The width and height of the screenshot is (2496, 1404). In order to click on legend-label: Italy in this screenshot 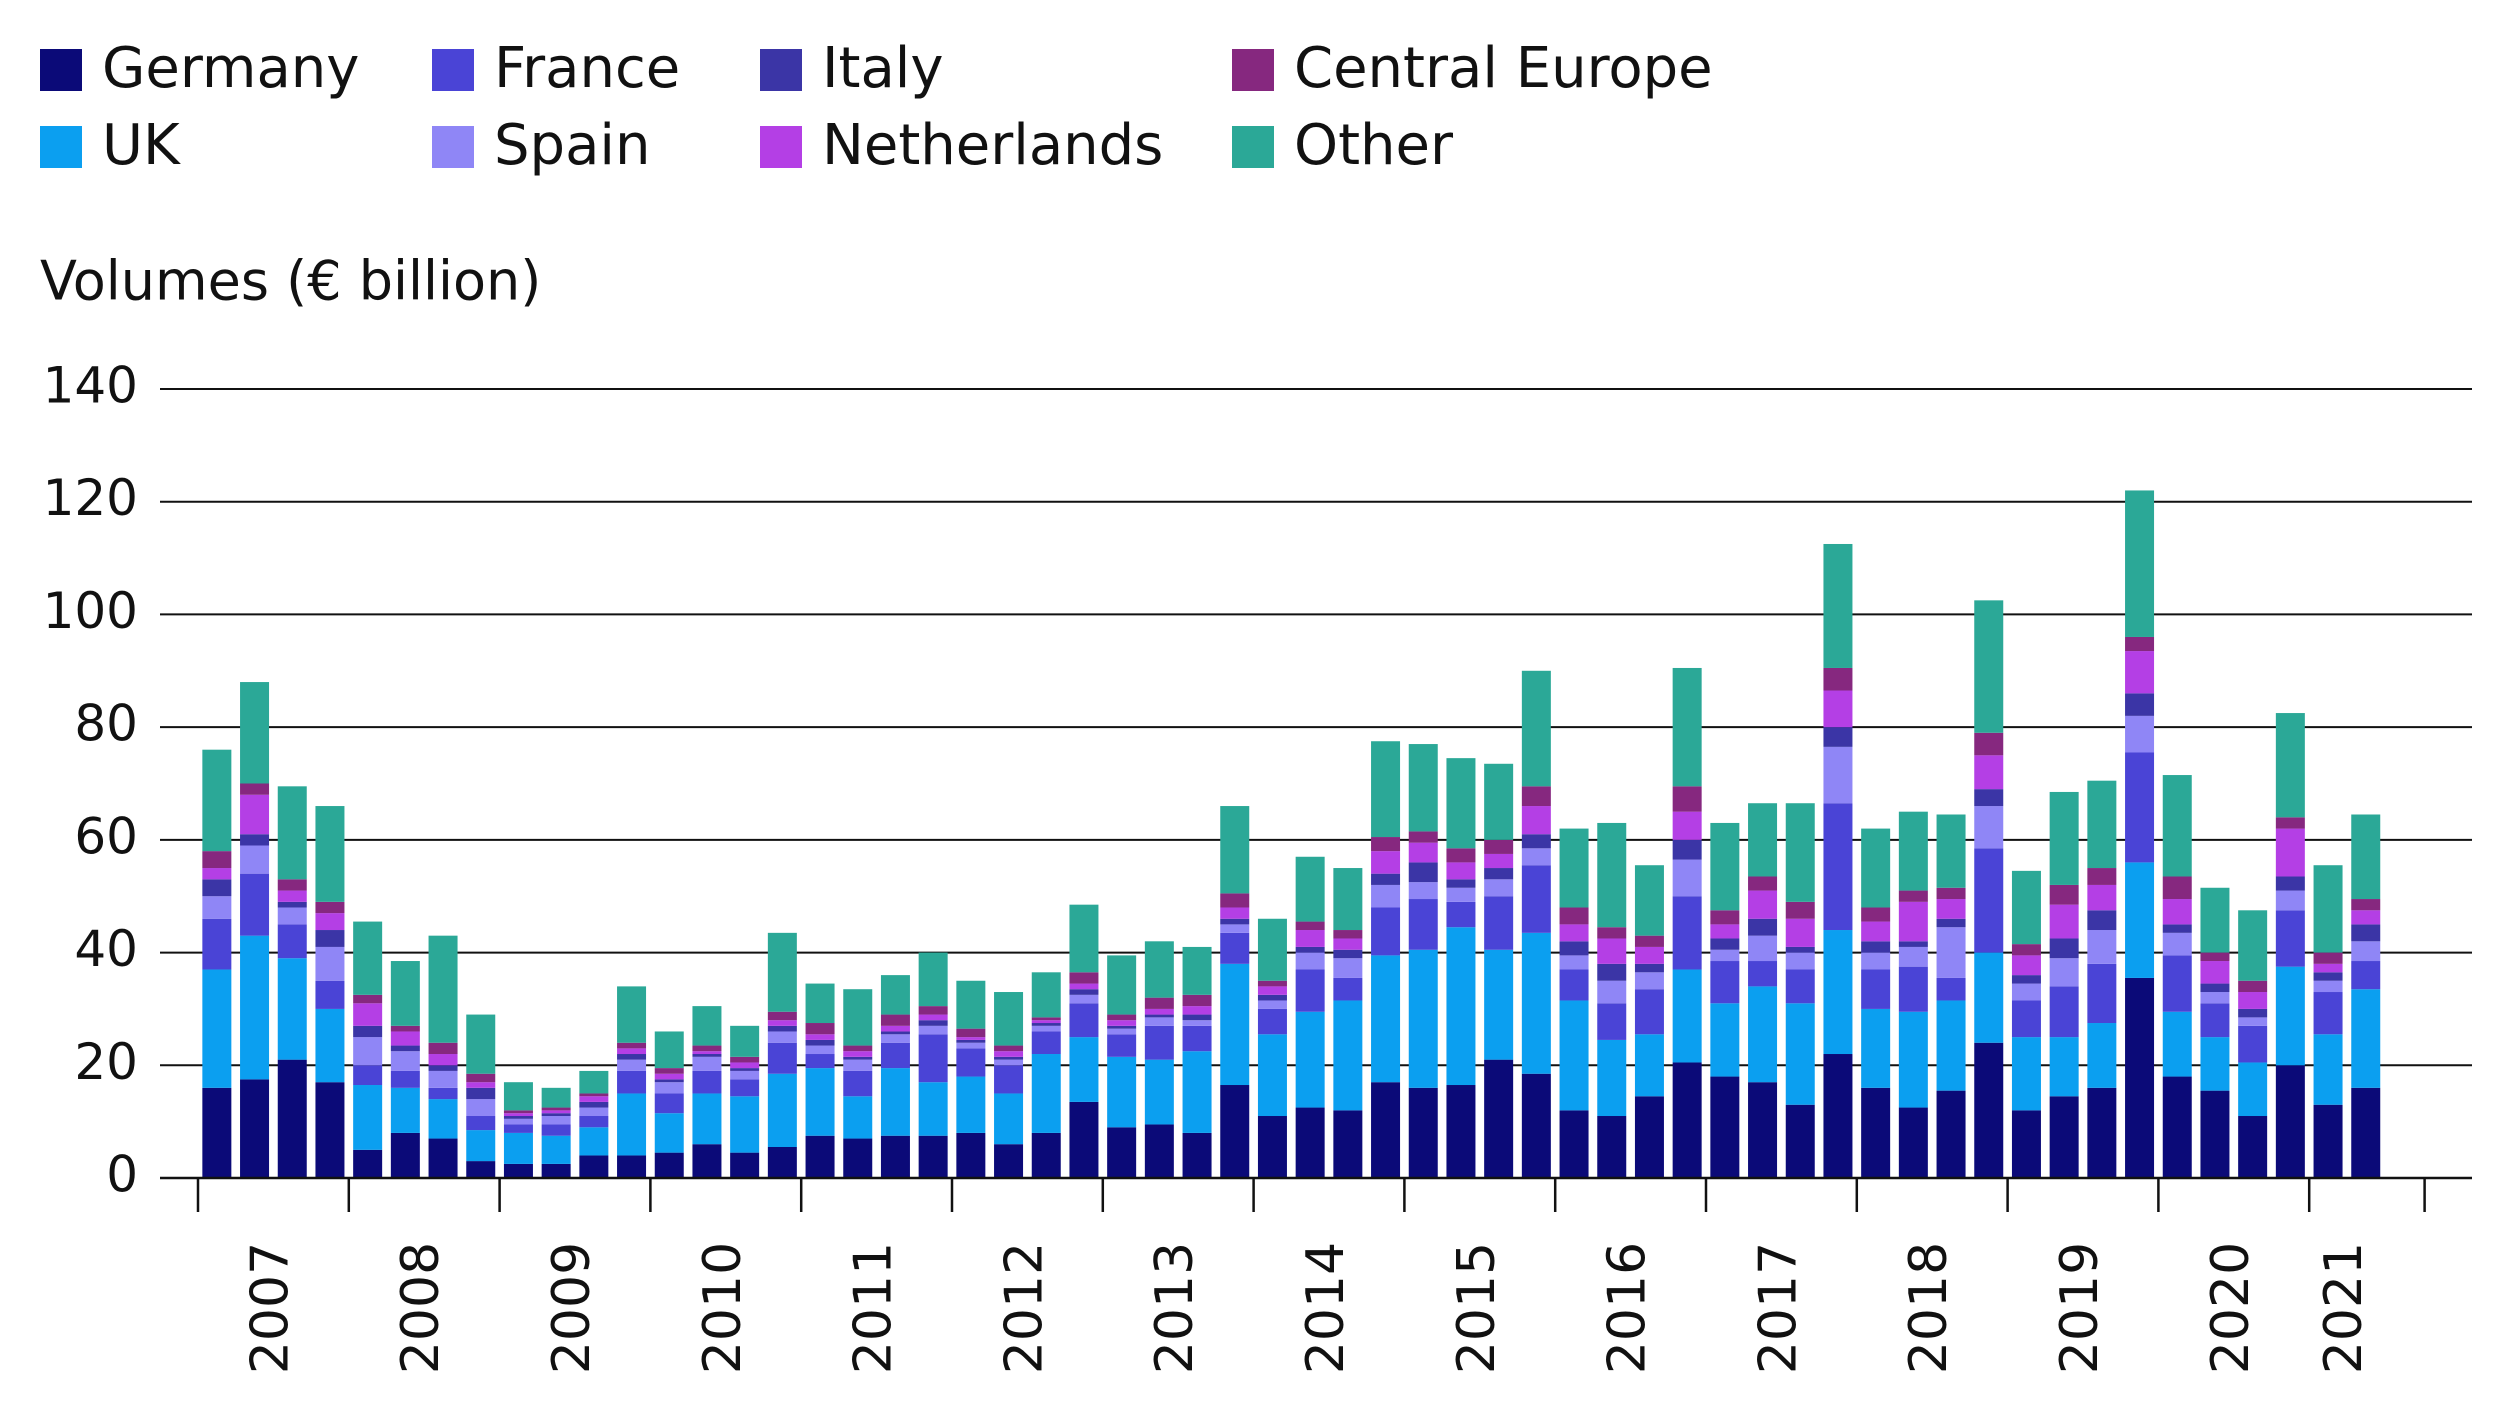, I will do `click(883, 68)`.